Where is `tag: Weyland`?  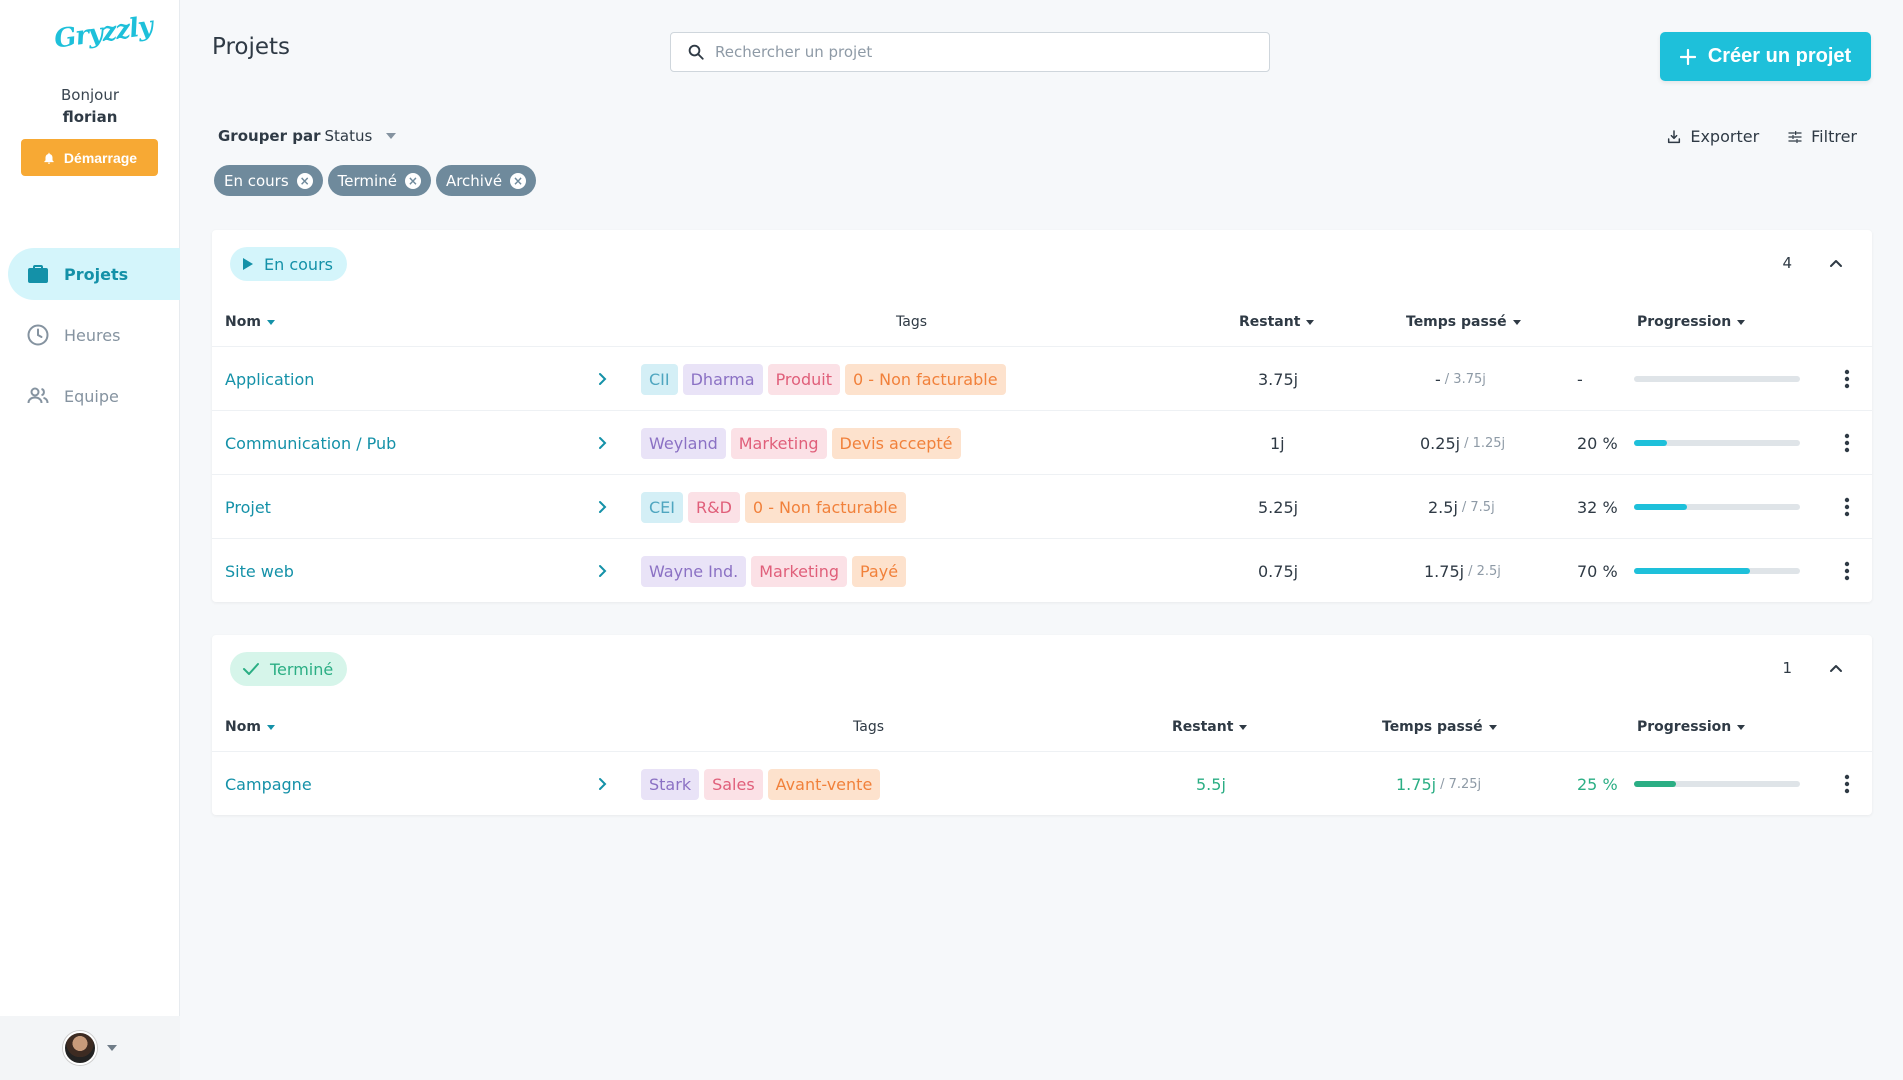 tag: Weyland is located at coordinates (683, 443).